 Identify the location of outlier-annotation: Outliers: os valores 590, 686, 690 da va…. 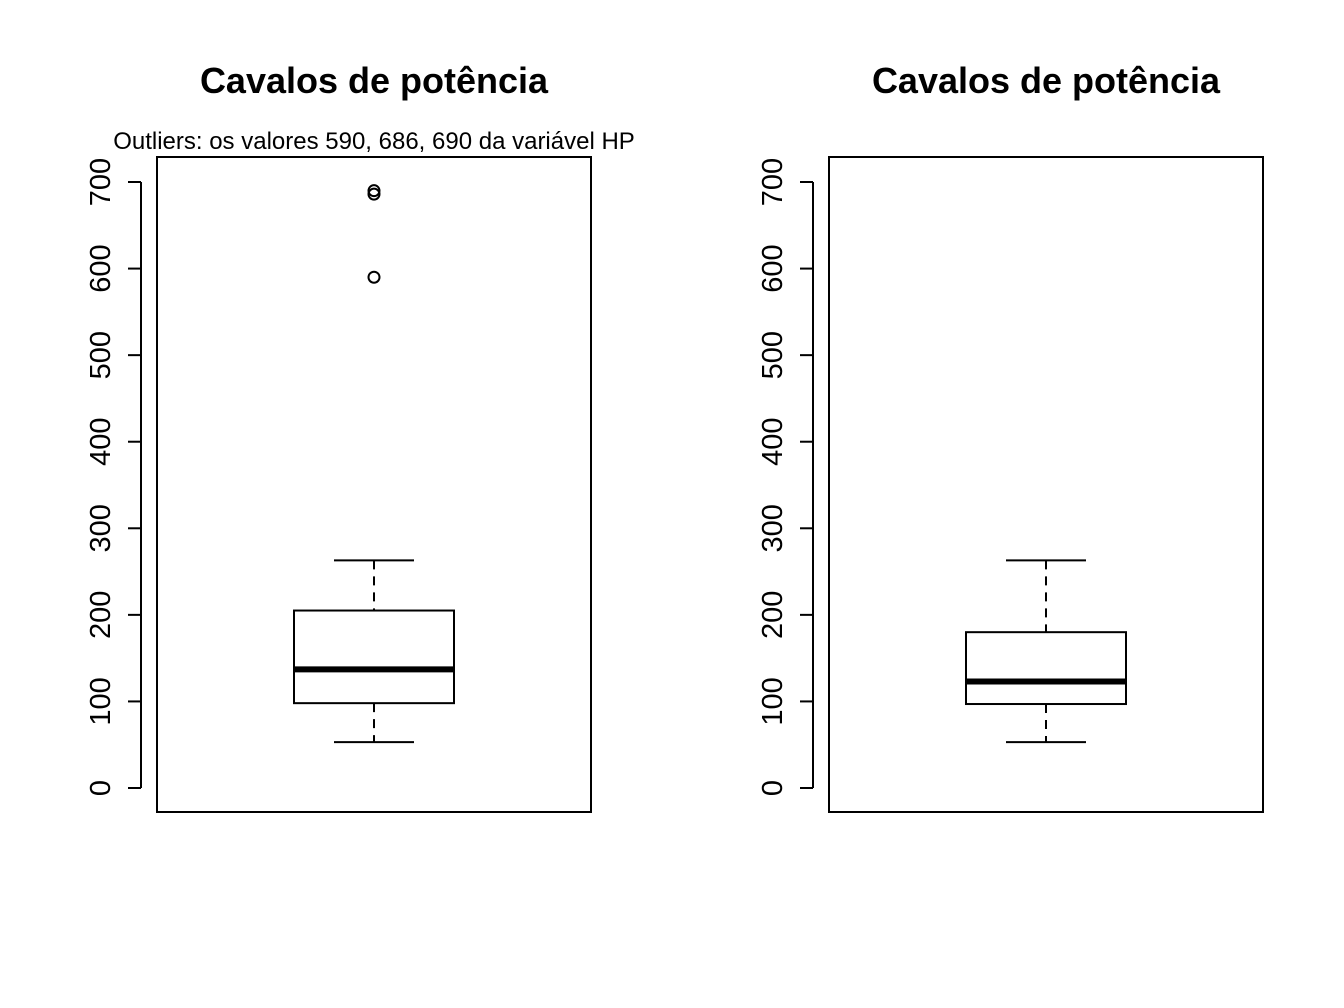
(374, 141).